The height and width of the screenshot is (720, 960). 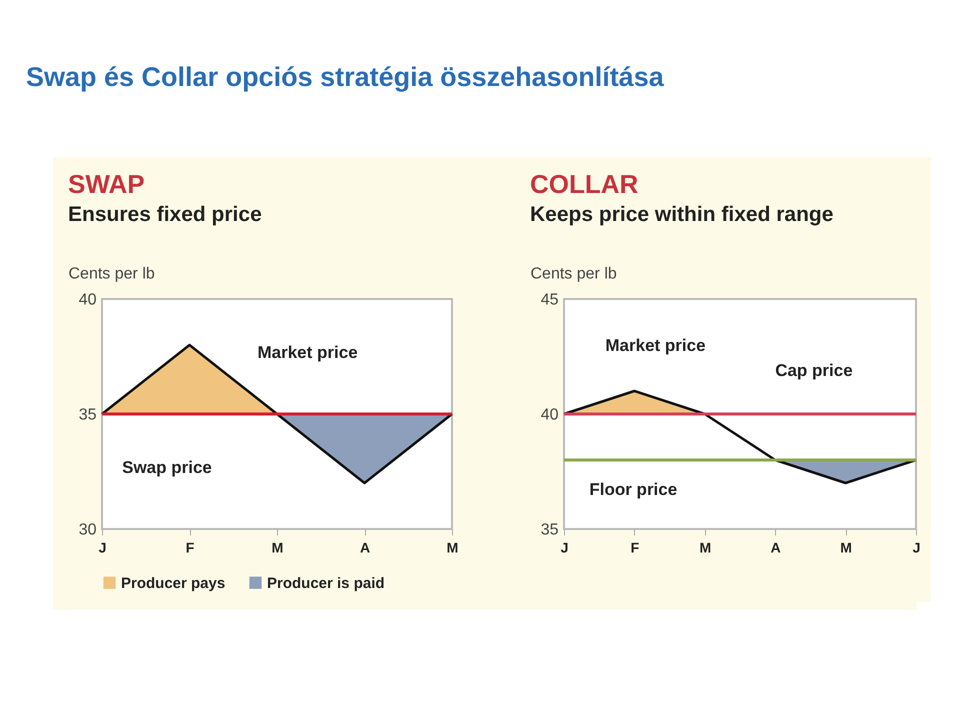 What do you see at coordinates (345, 77) in the screenshot?
I see `text: Swap és Collar opciós stratégia összehasonlítása` at bounding box center [345, 77].